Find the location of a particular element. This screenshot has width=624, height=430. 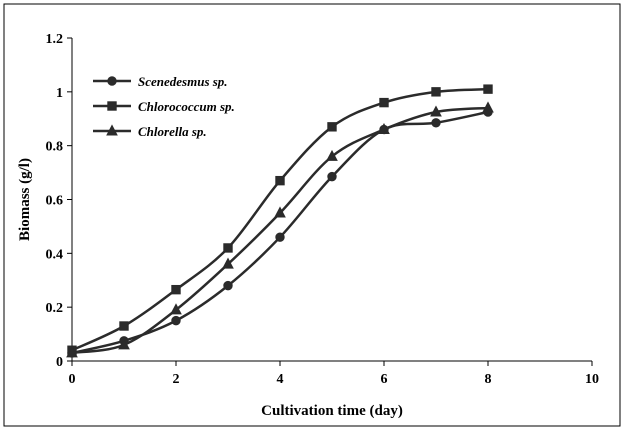

legend-entry: Scenedesmus sp. is located at coordinates (160, 81).